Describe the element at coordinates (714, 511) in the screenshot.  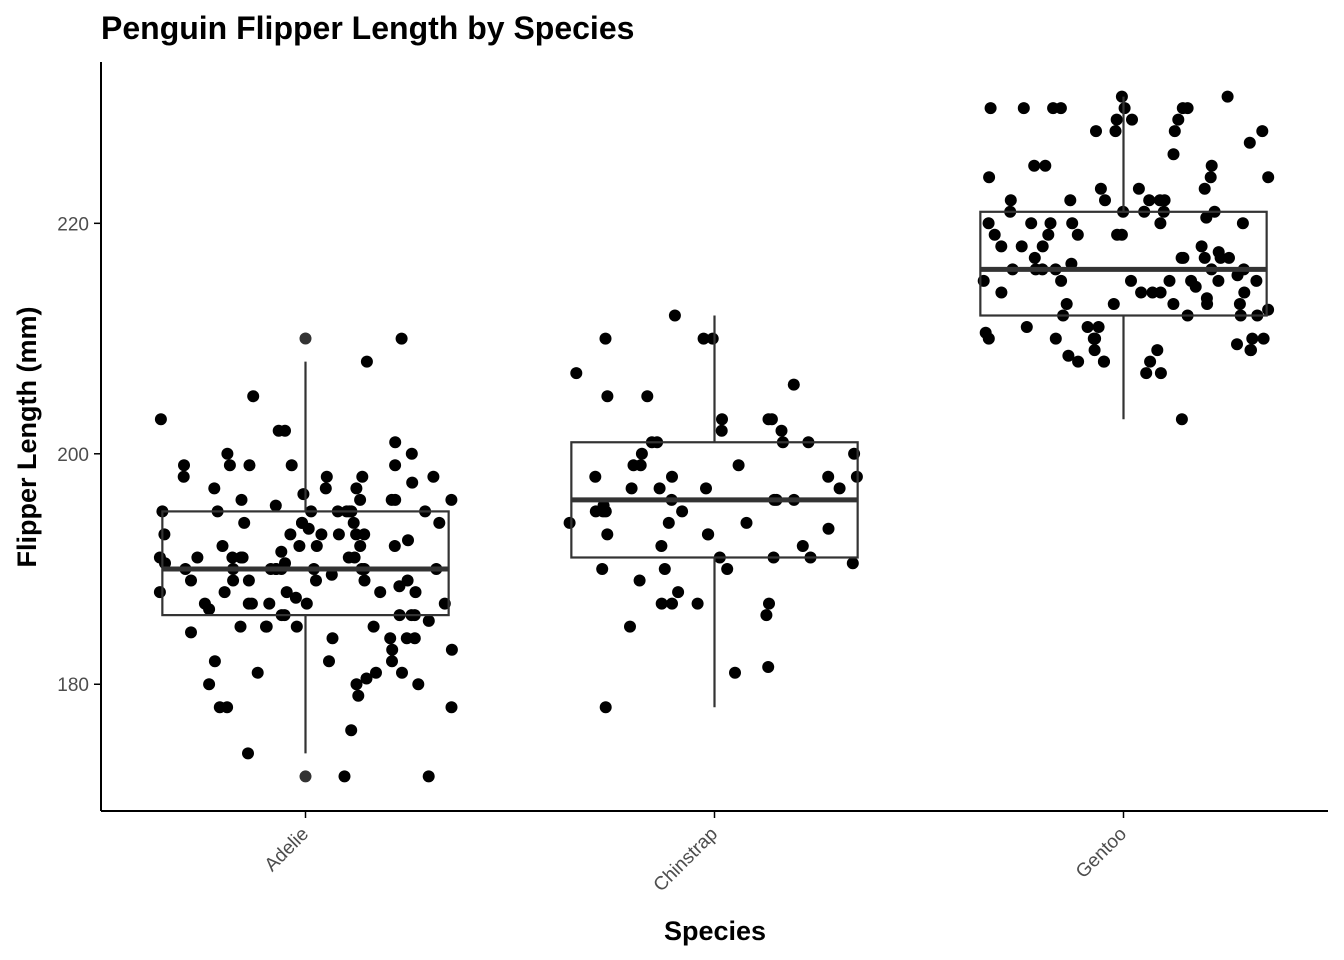
I see `box-chinstrap` at that location.